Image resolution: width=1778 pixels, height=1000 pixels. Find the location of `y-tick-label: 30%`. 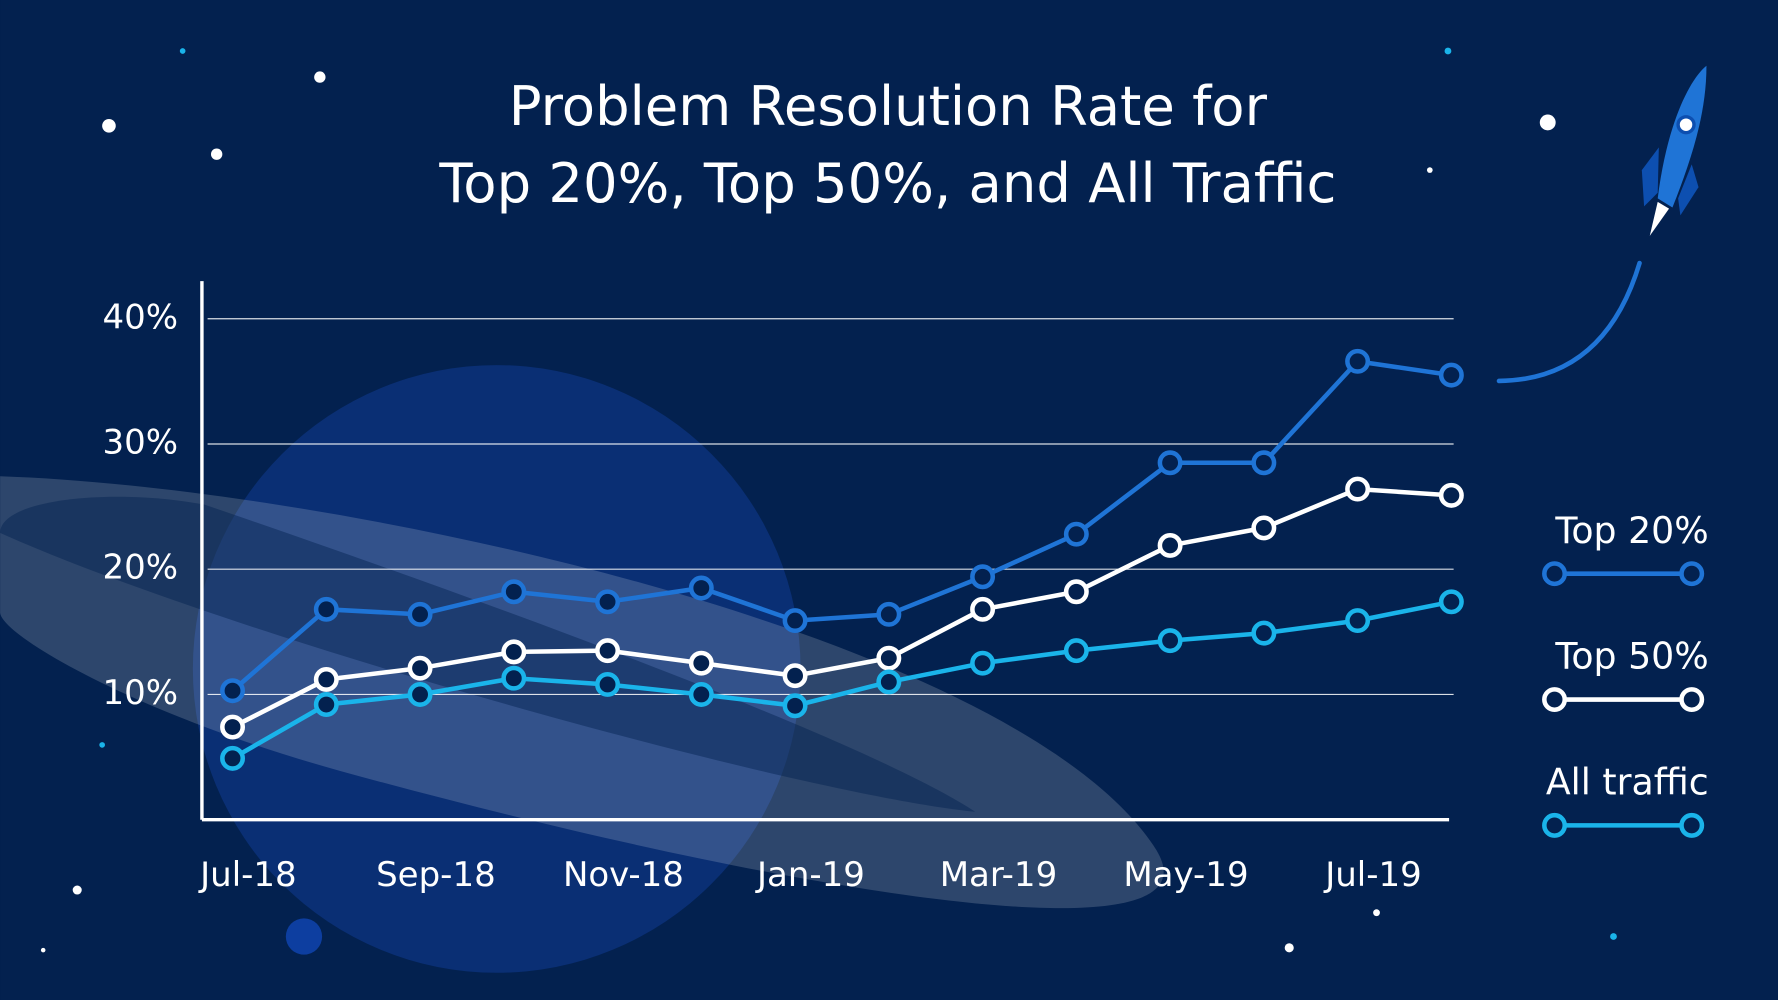

y-tick-label: 30% is located at coordinates (141, 442).